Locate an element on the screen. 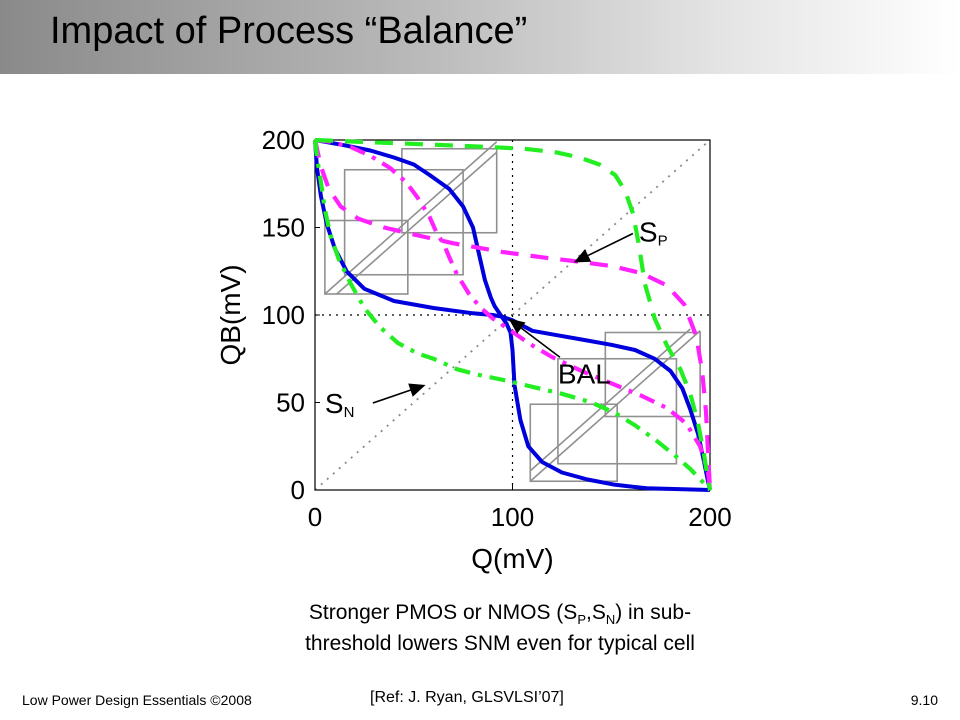 This screenshot has height=720, width=960. x-axis-label: Q(mV) is located at coordinates (512, 558).